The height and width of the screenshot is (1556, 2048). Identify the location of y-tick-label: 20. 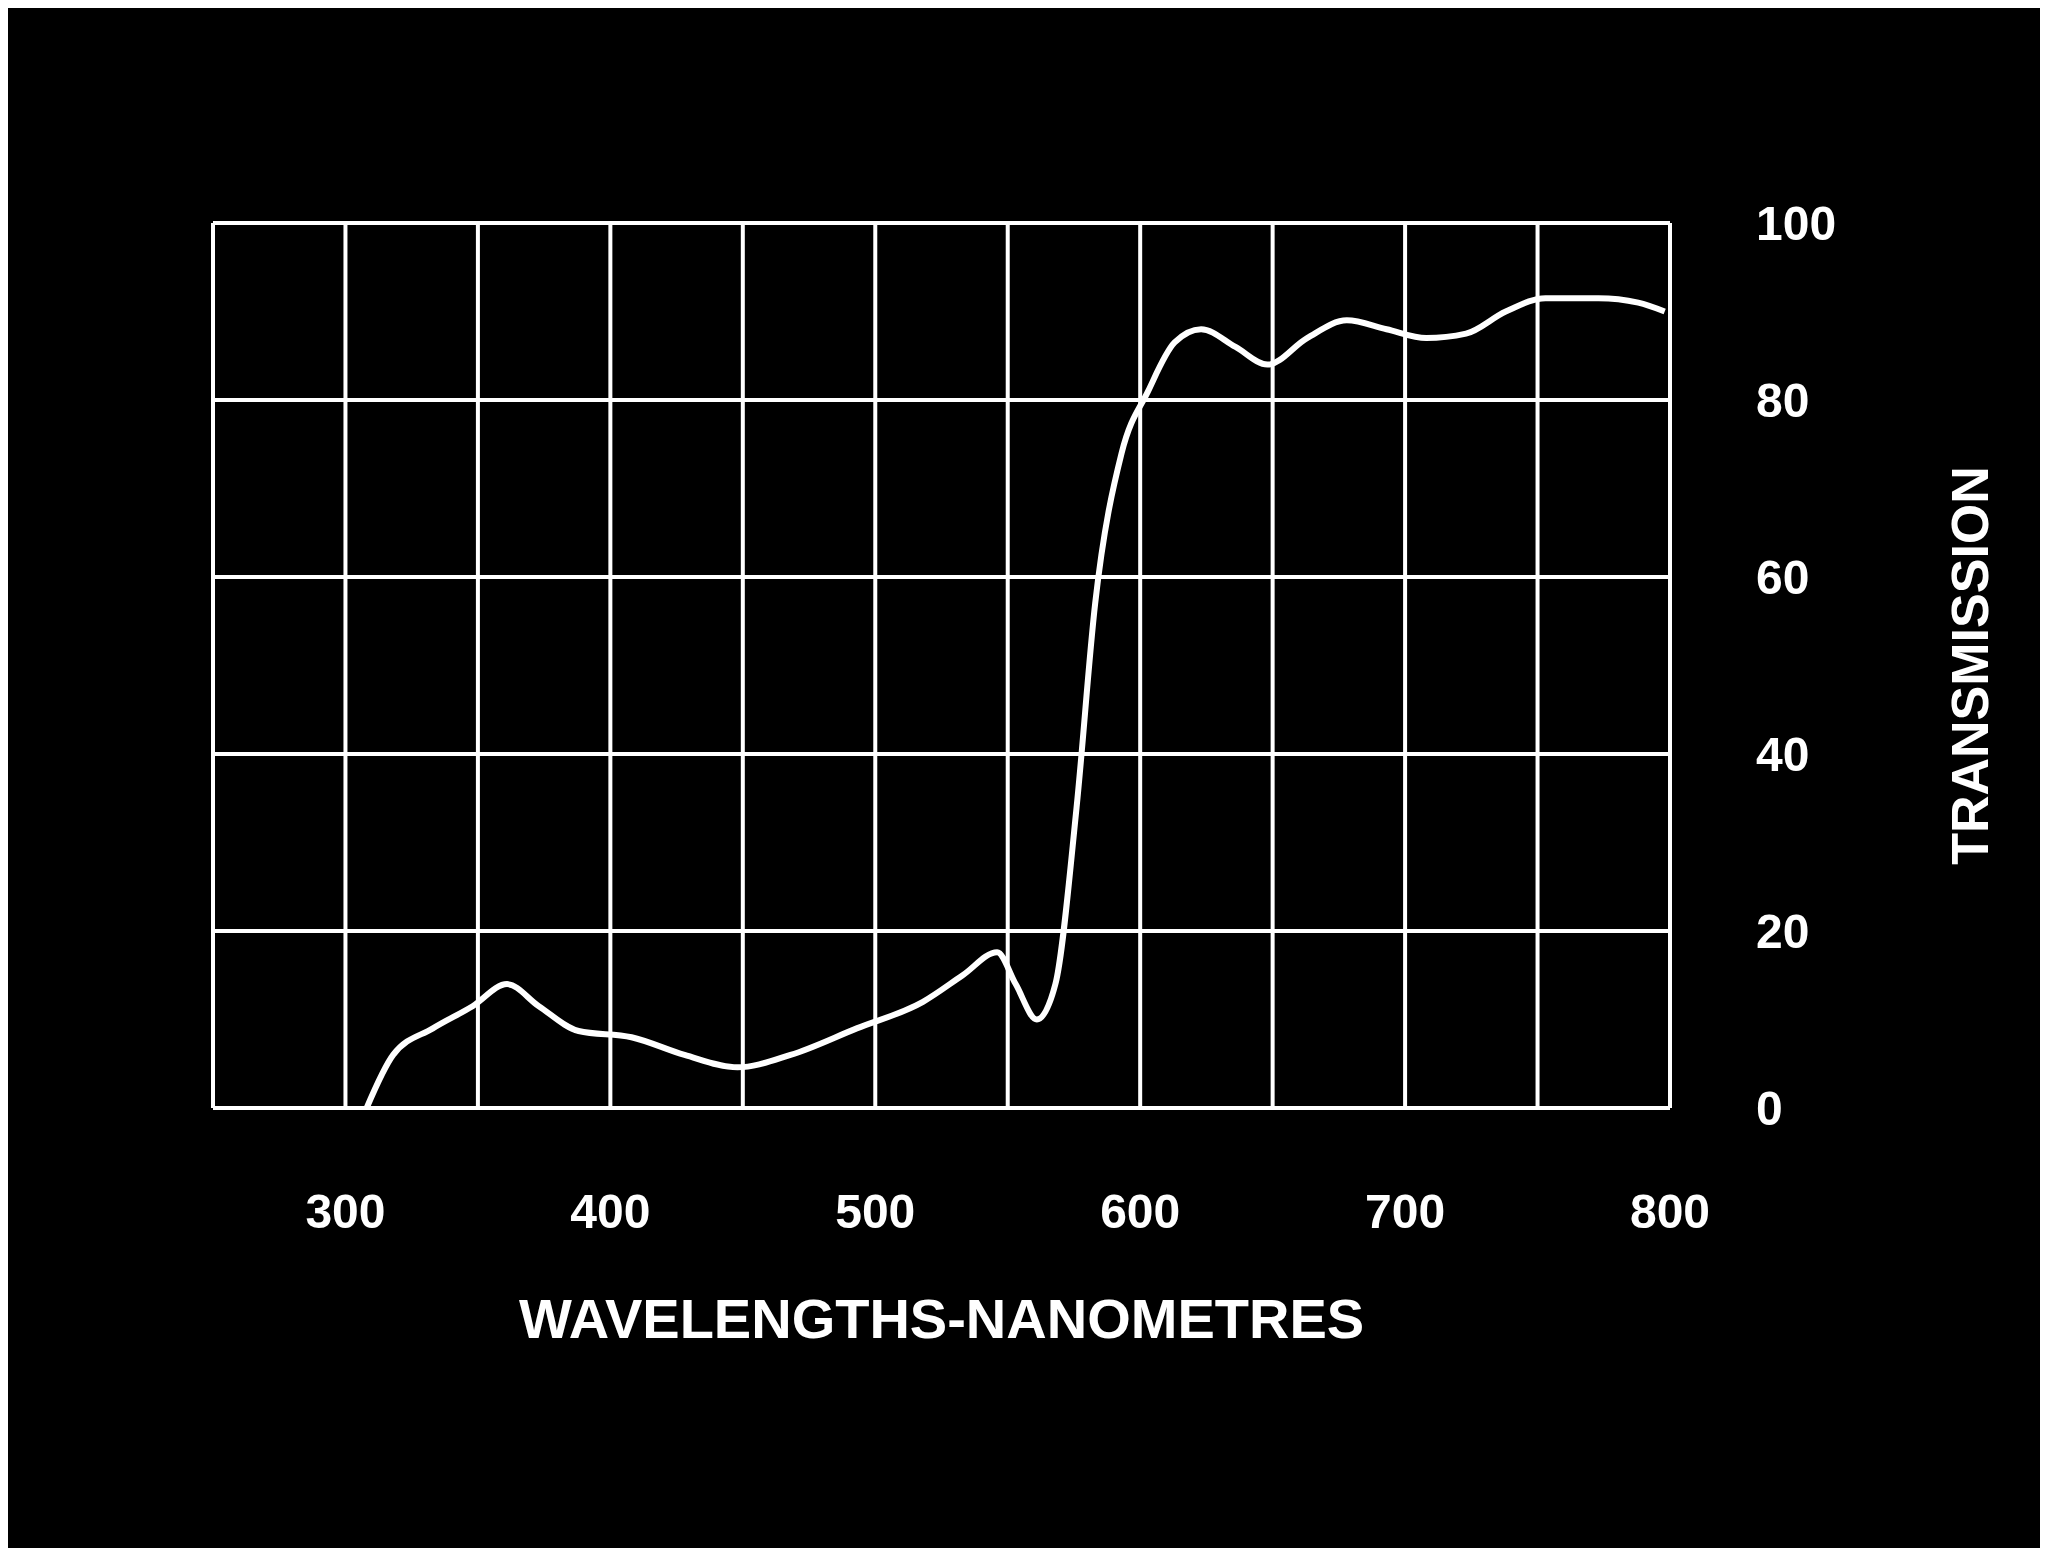
(1783, 932).